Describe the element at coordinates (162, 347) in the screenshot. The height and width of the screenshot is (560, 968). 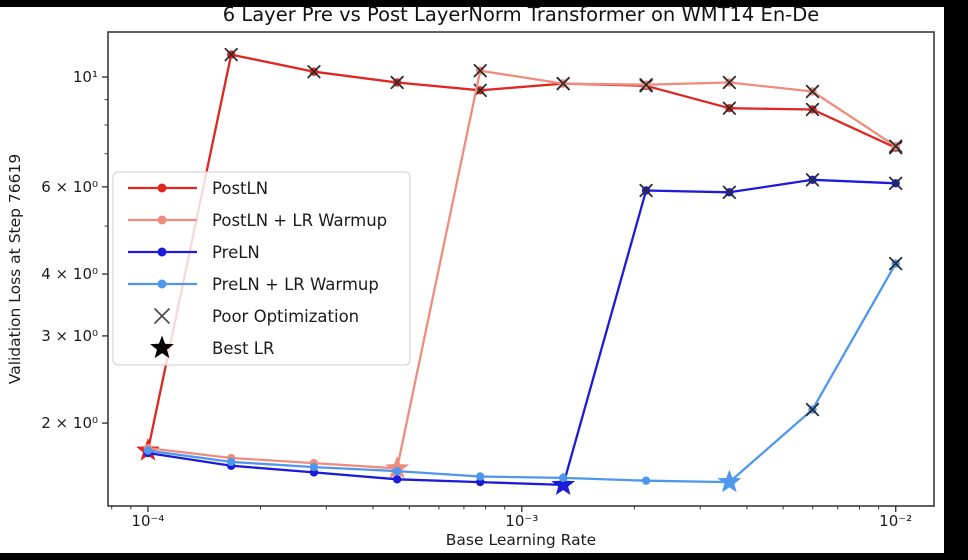
I see `legend-star-icon` at that location.